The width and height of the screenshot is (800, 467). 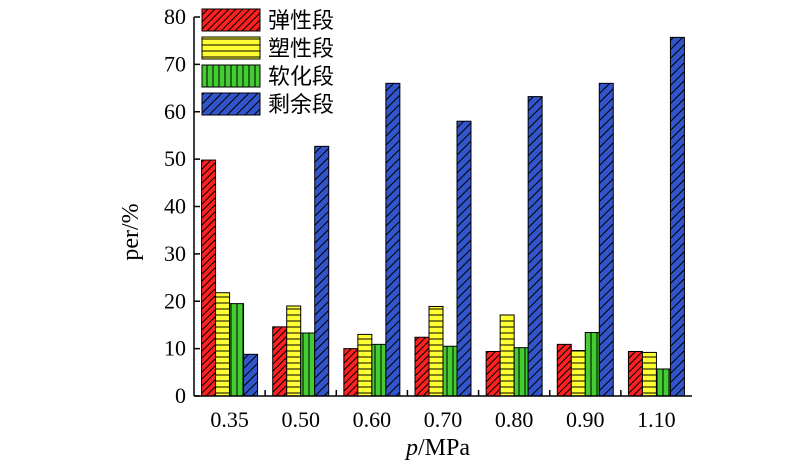 What do you see at coordinates (592, 364) in the screenshot?
I see `bar-0.90-series-3` at bounding box center [592, 364].